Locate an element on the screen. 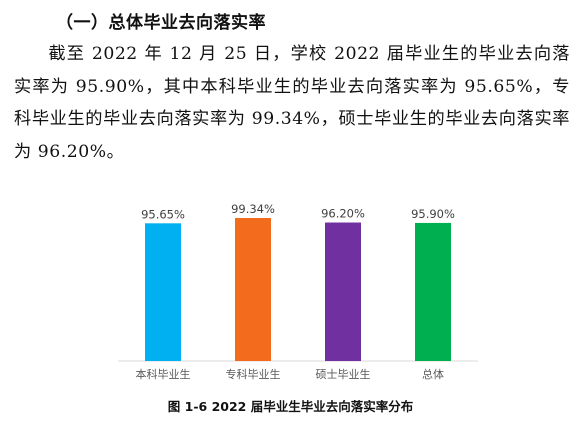 This screenshot has height=425, width=581. bar-value-label: 95.65% is located at coordinates (163, 214).